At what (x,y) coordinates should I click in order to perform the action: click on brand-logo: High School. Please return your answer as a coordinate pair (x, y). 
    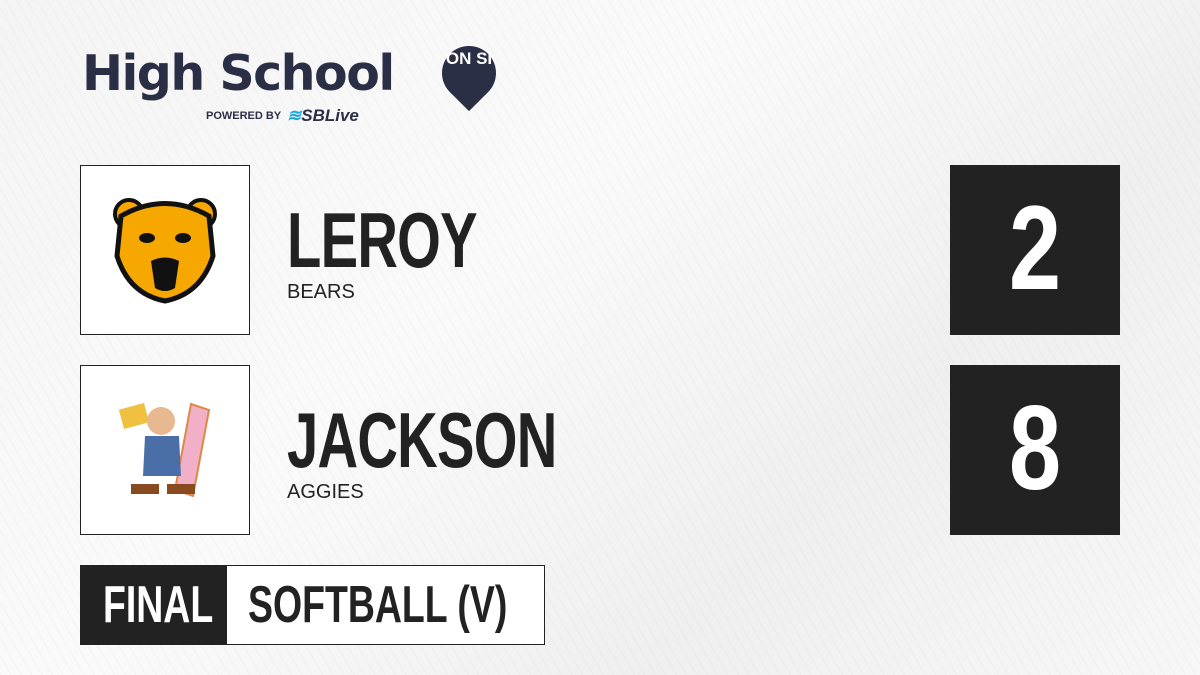
    Looking at the image, I should click on (238, 74).